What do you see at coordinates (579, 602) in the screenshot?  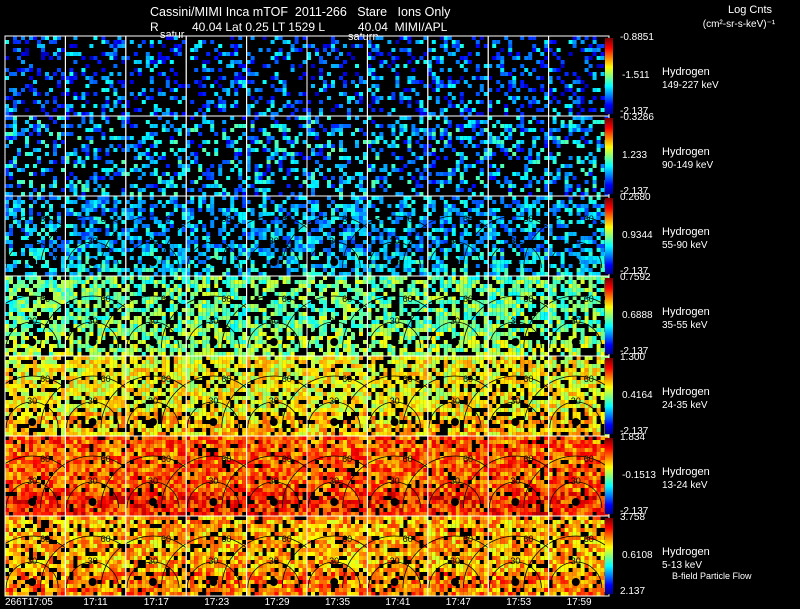 I see `time-tick-label: 17:59` at bounding box center [579, 602].